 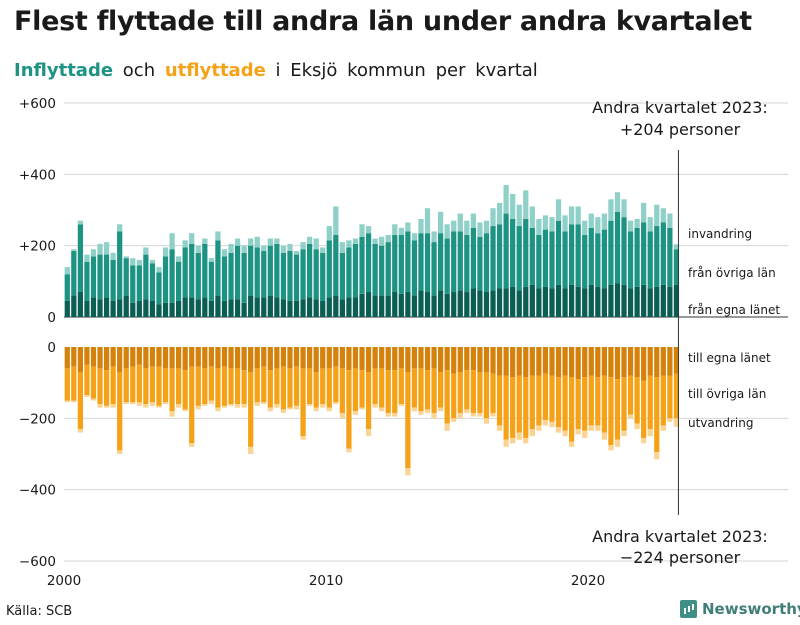 I want to click on brand-logo: Newsworthy, so click(x=740, y=609).